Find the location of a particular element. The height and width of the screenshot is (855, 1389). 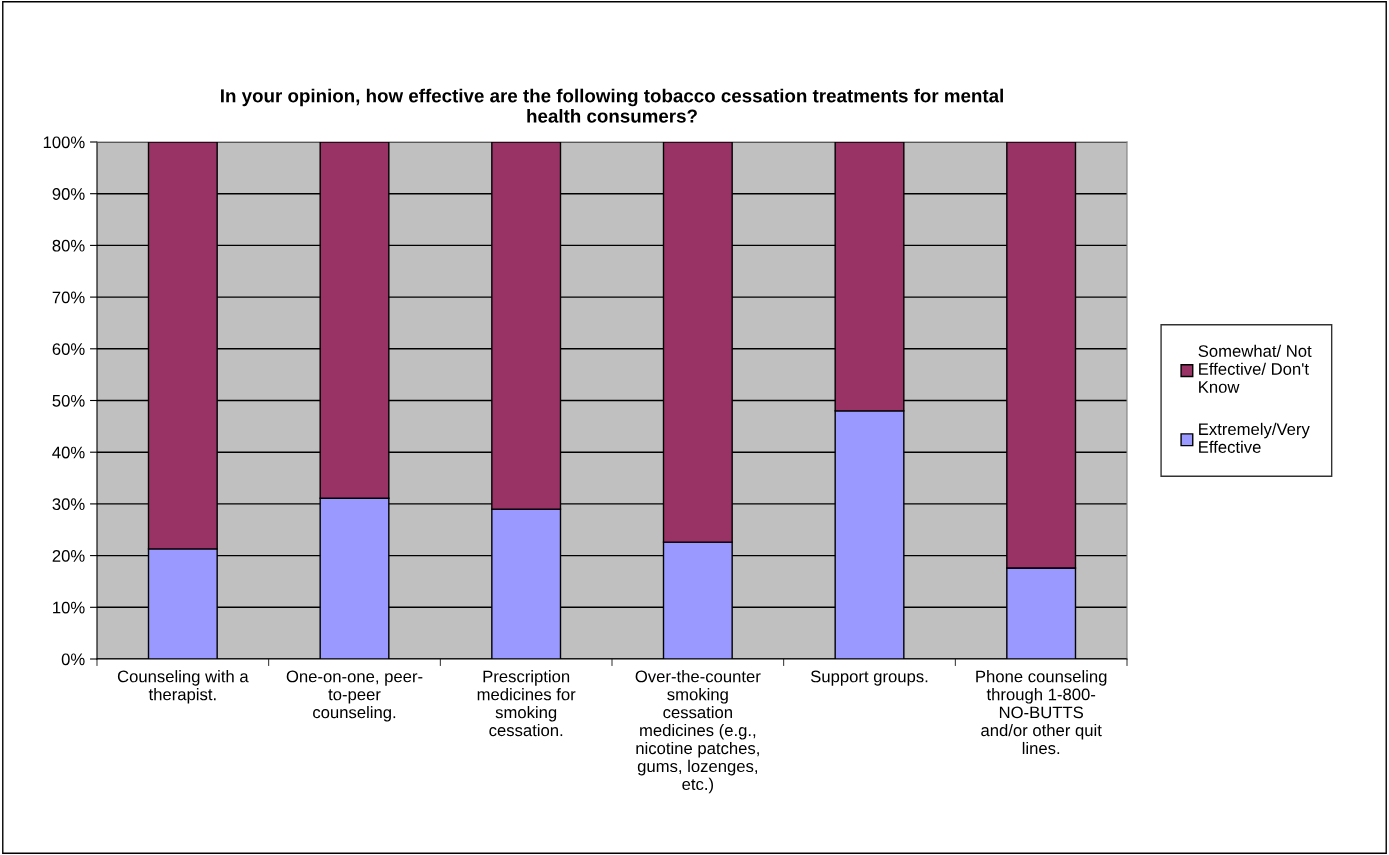

y-tick-label: 30% is located at coordinates (68, 504).